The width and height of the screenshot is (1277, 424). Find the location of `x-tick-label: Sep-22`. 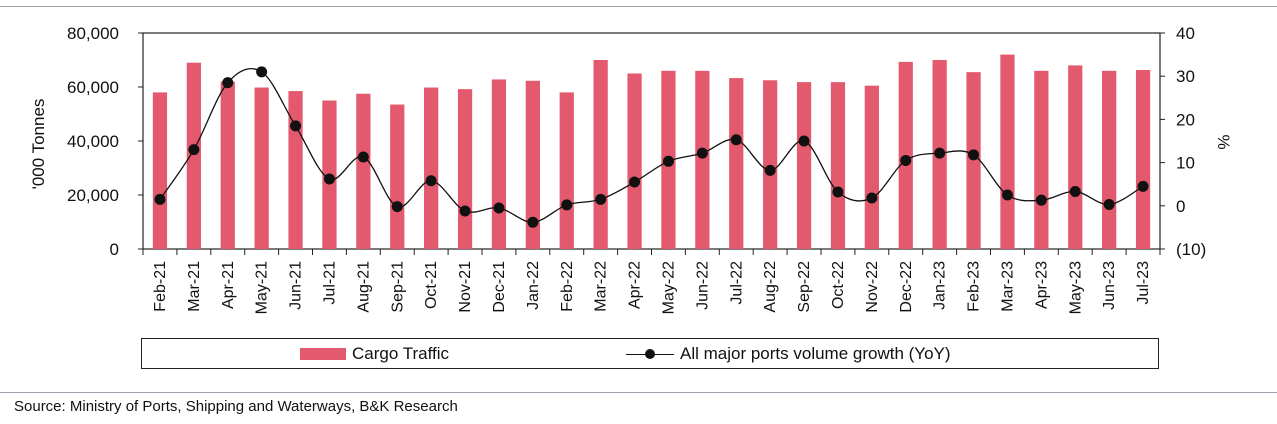

x-tick-label: Sep-22 is located at coordinates (804, 287).